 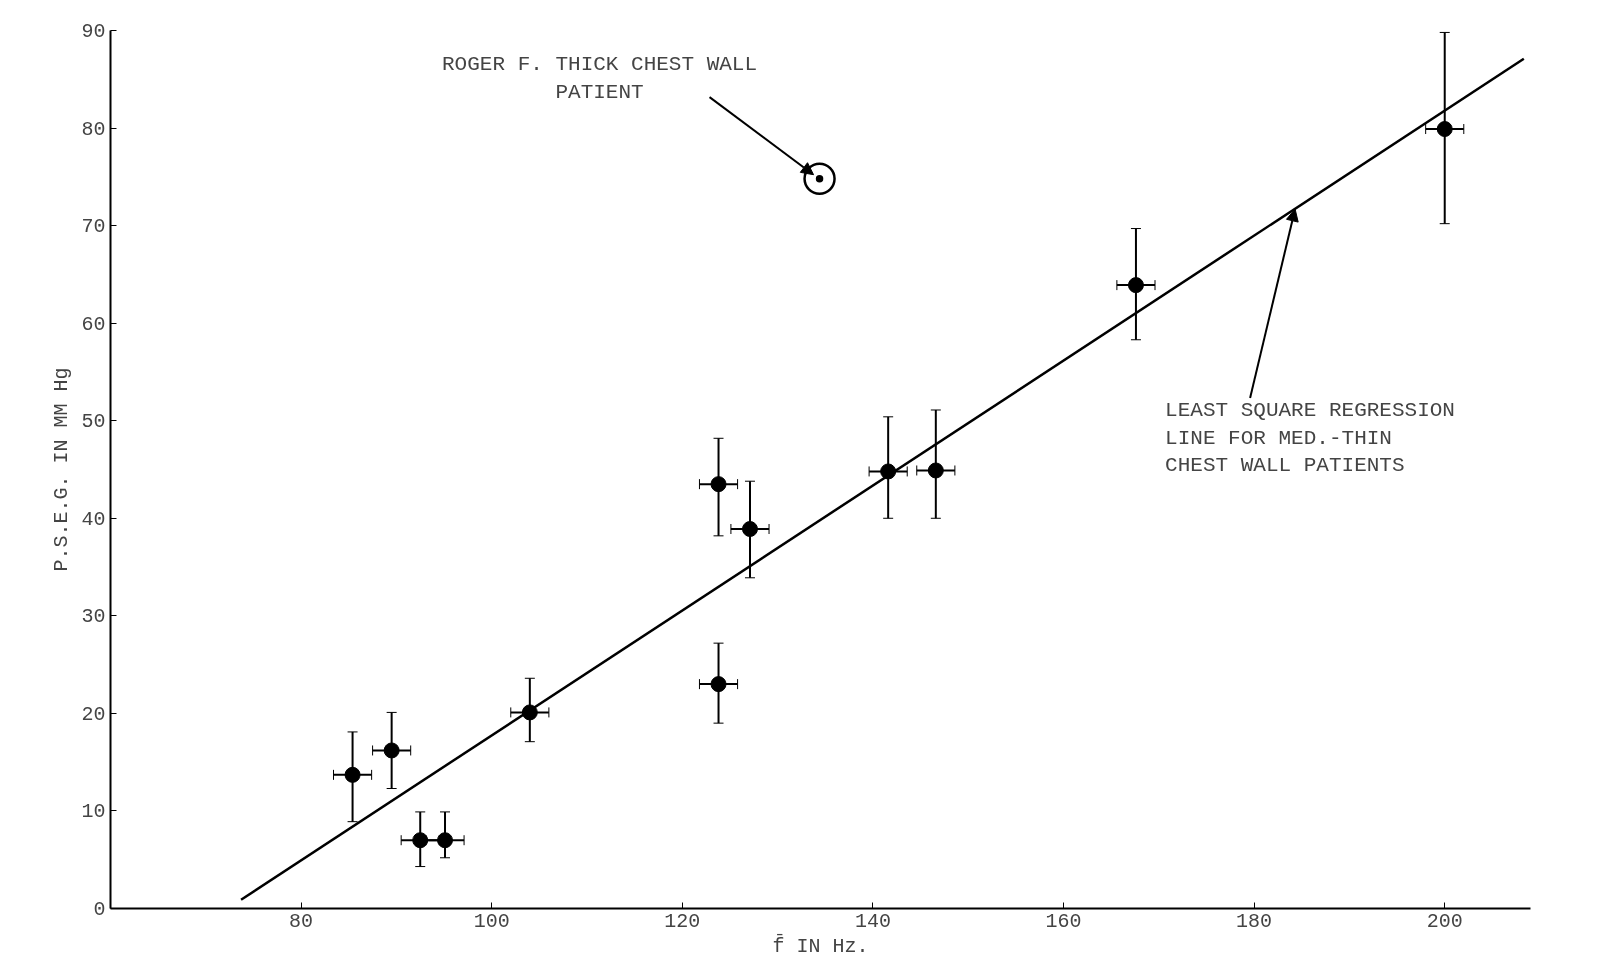 What do you see at coordinates (682, 921) in the screenshot?
I see `x-tick-label: 120` at bounding box center [682, 921].